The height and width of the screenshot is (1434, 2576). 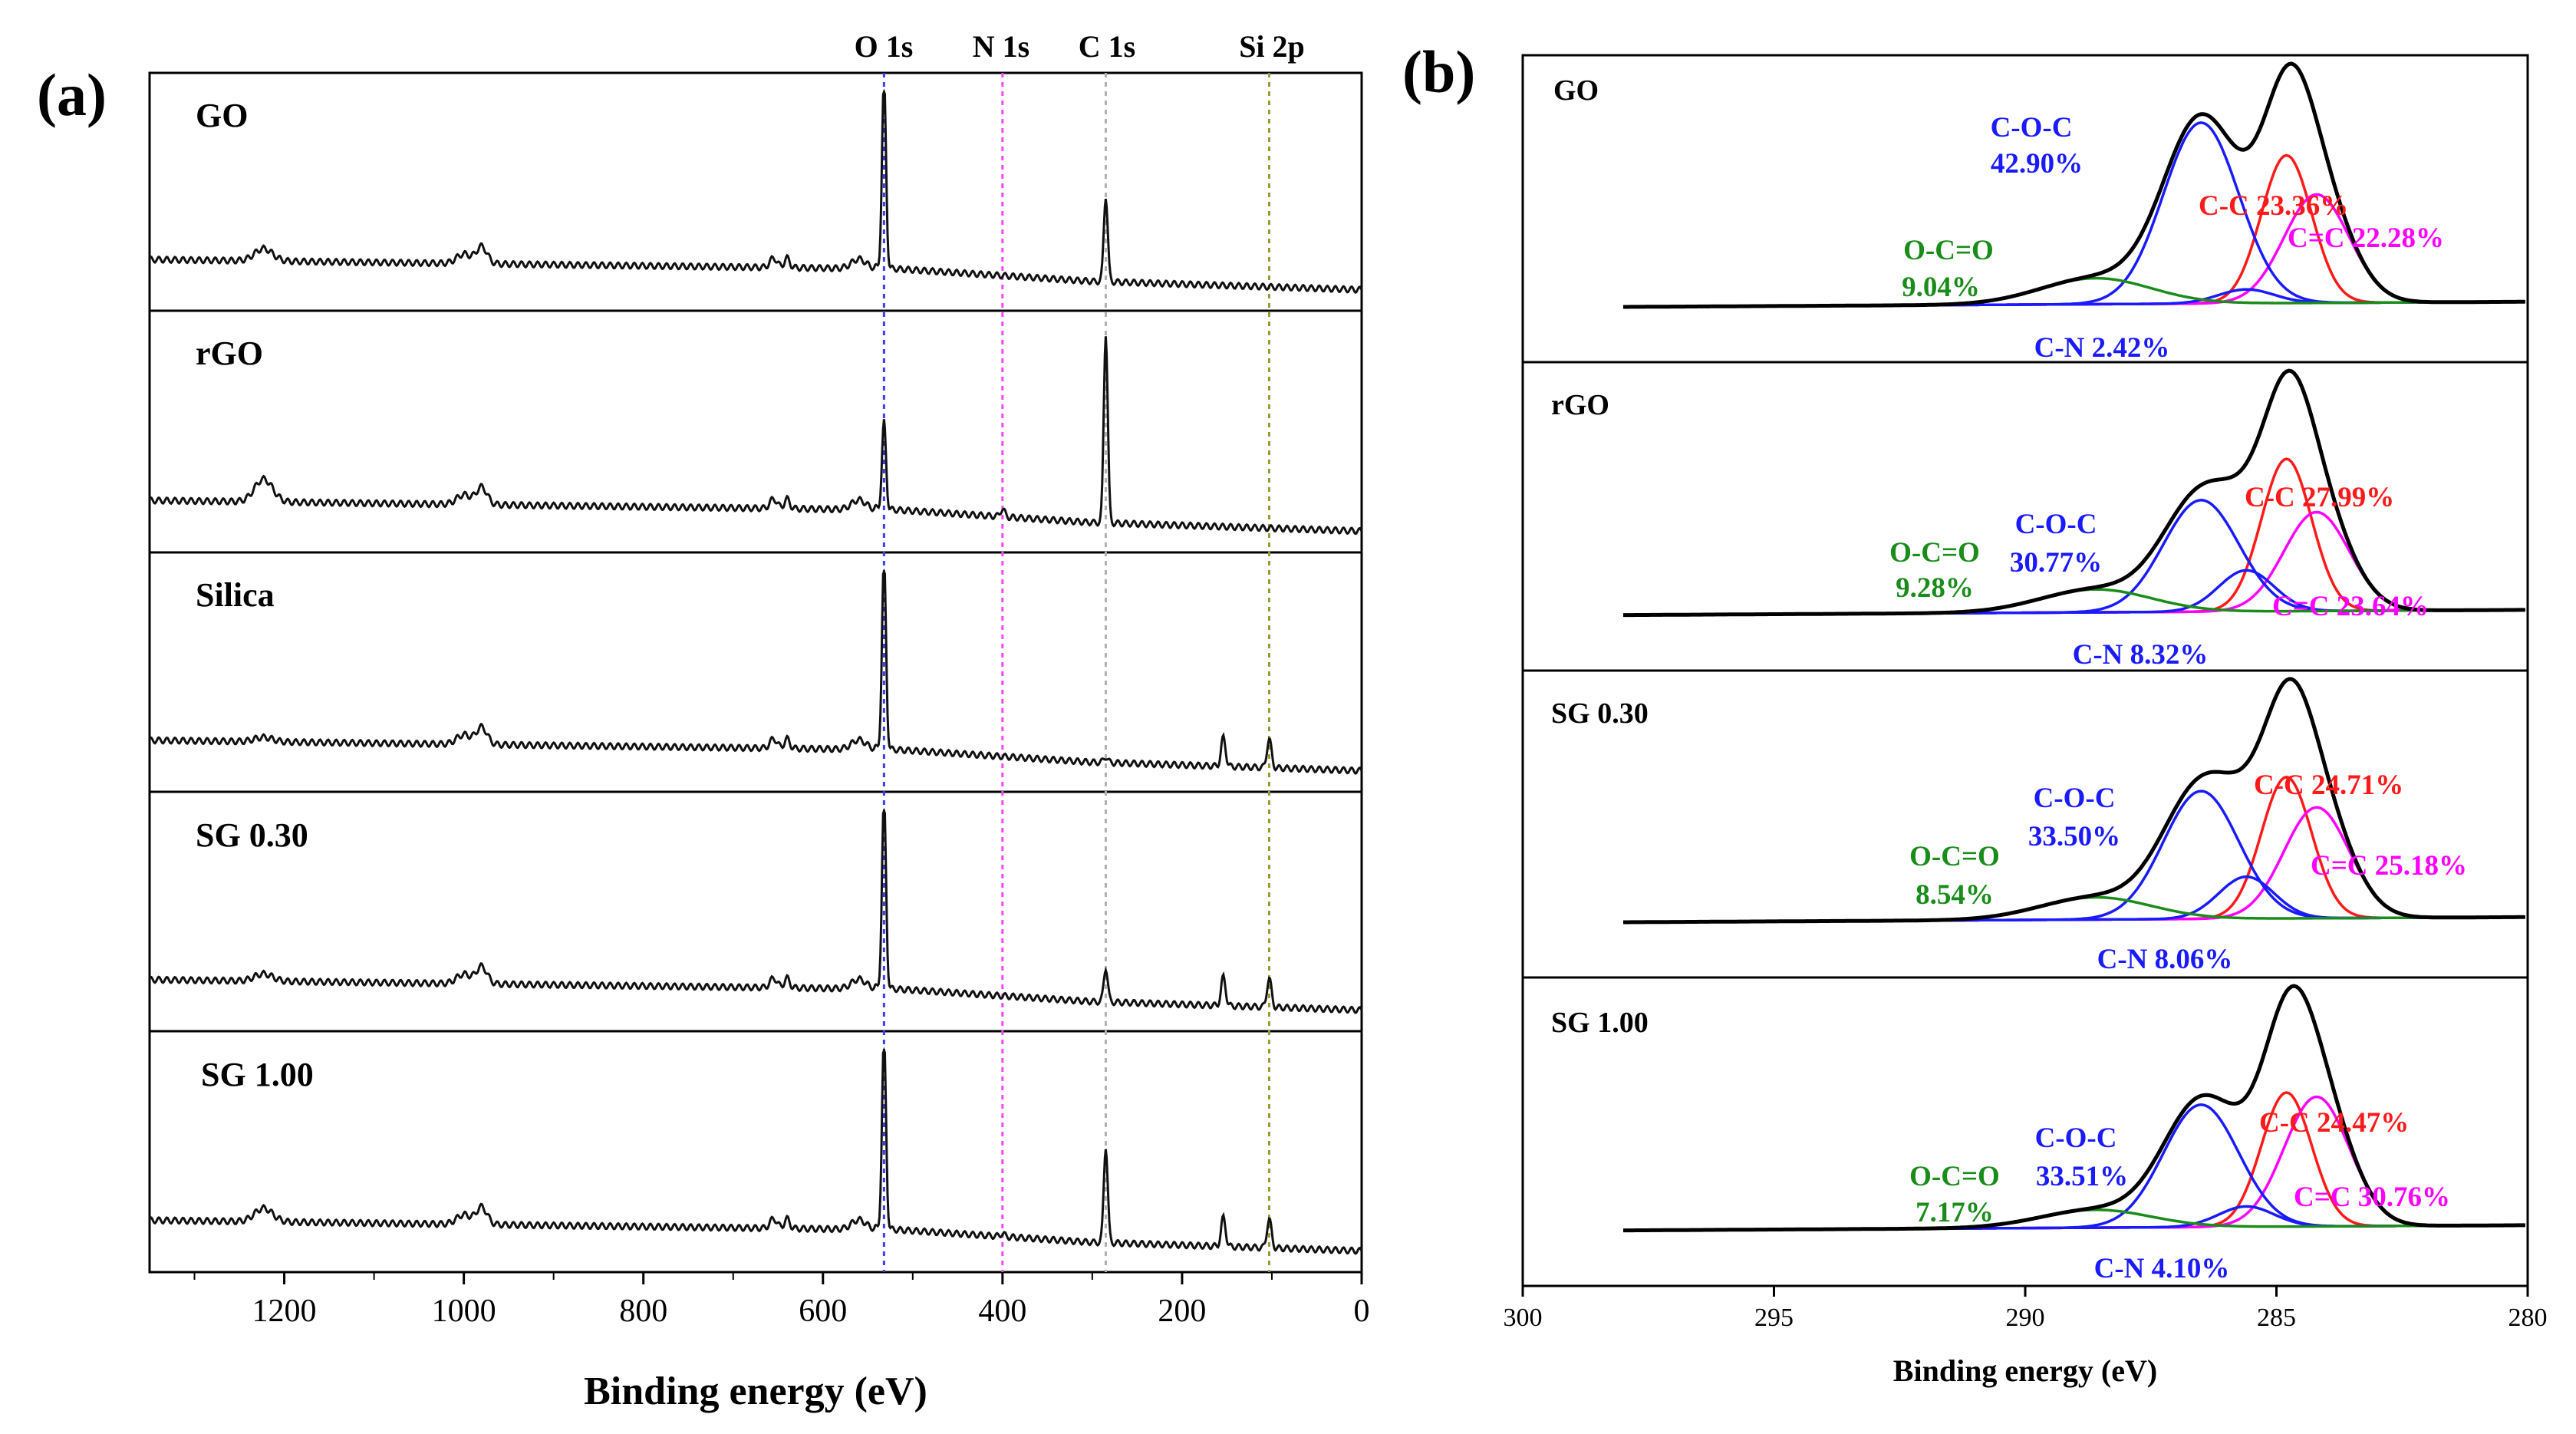 What do you see at coordinates (284, 1311) in the screenshot?
I see `x-tick-label: 1200` at bounding box center [284, 1311].